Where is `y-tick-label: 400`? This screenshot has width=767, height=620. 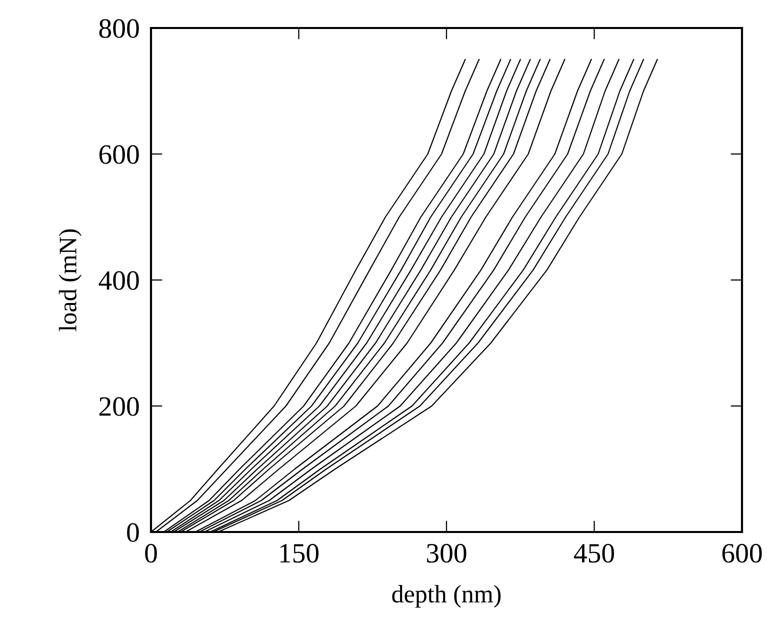
y-tick-label: 400 is located at coordinates (118, 280).